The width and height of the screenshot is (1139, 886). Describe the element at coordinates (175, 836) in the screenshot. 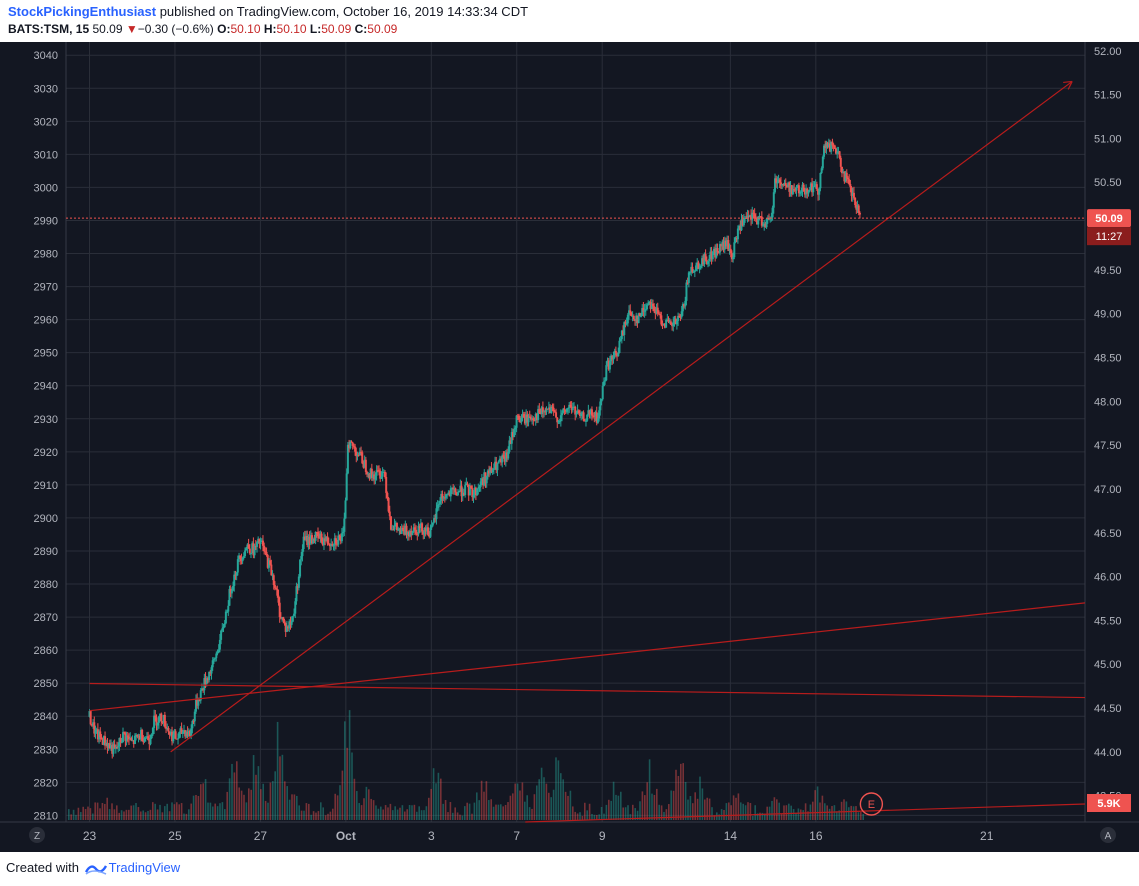

I see `x-axis-tick-label: 25` at that location.